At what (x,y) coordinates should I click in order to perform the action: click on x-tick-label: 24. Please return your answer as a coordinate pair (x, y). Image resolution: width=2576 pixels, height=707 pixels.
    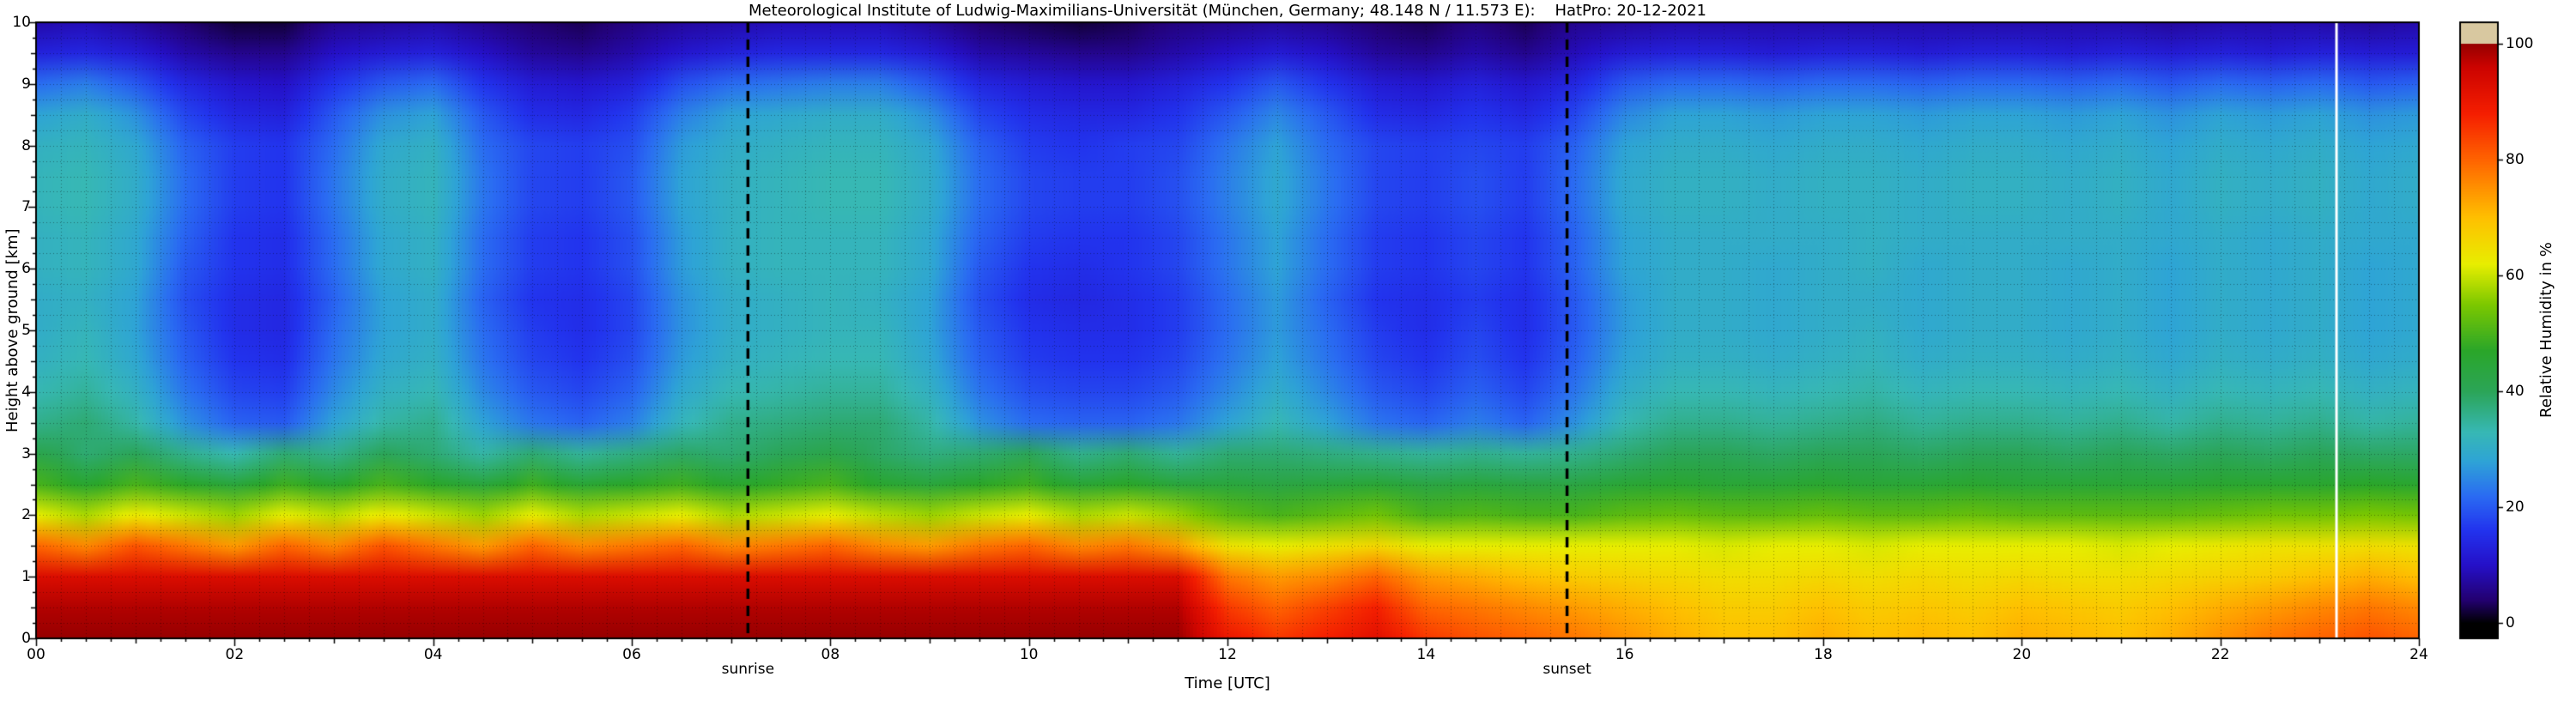
    Looking at the image, I should click on (2418, 654).